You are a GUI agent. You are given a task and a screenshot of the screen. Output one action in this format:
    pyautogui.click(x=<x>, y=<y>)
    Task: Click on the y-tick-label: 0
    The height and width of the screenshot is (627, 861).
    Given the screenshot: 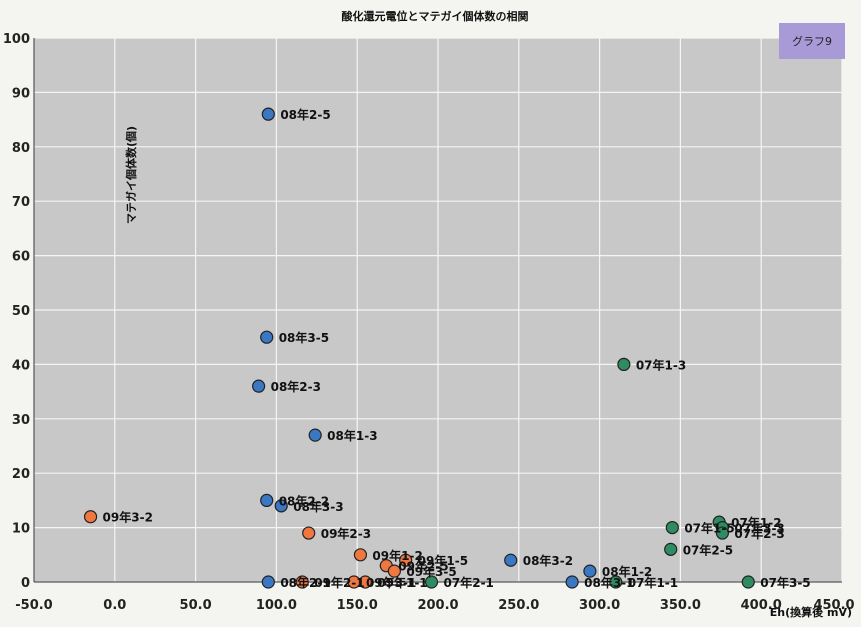 What is the action you would take?
    pyautogui.click(x=25, y=583)
    